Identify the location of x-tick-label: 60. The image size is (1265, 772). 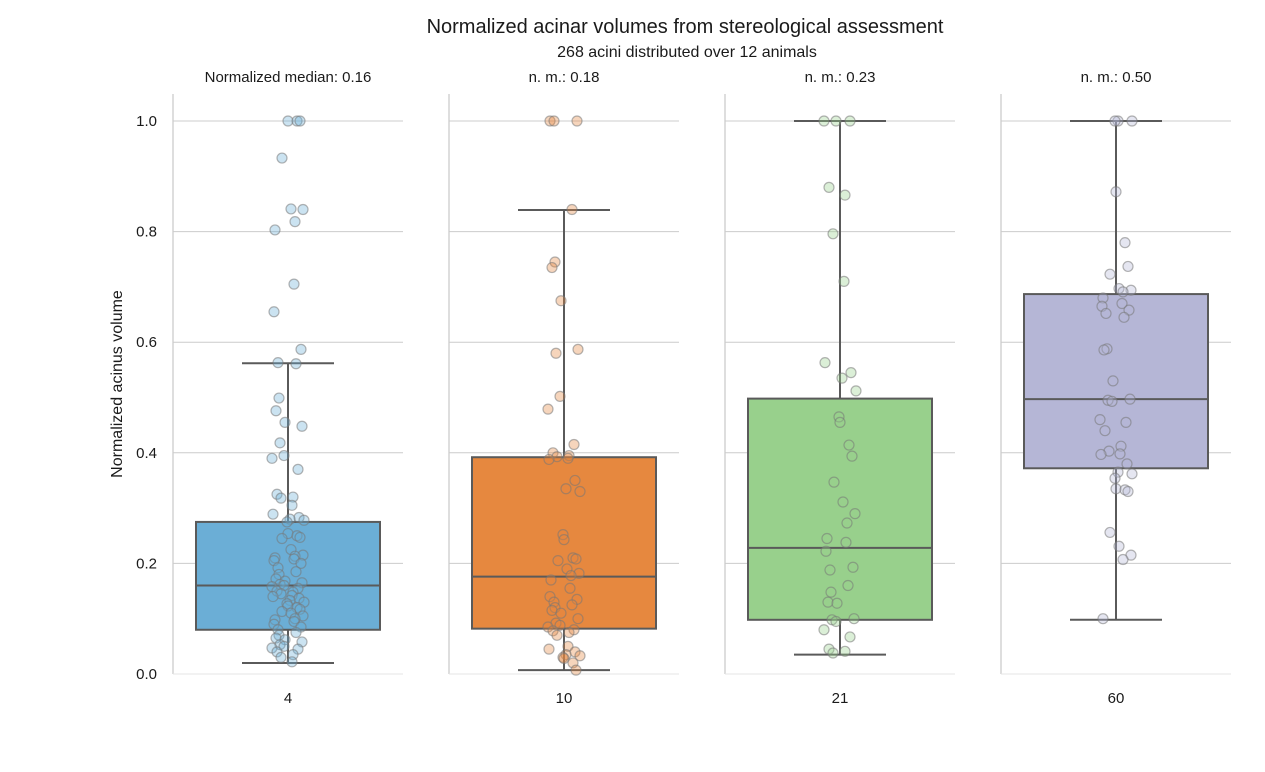
(1116, 698).